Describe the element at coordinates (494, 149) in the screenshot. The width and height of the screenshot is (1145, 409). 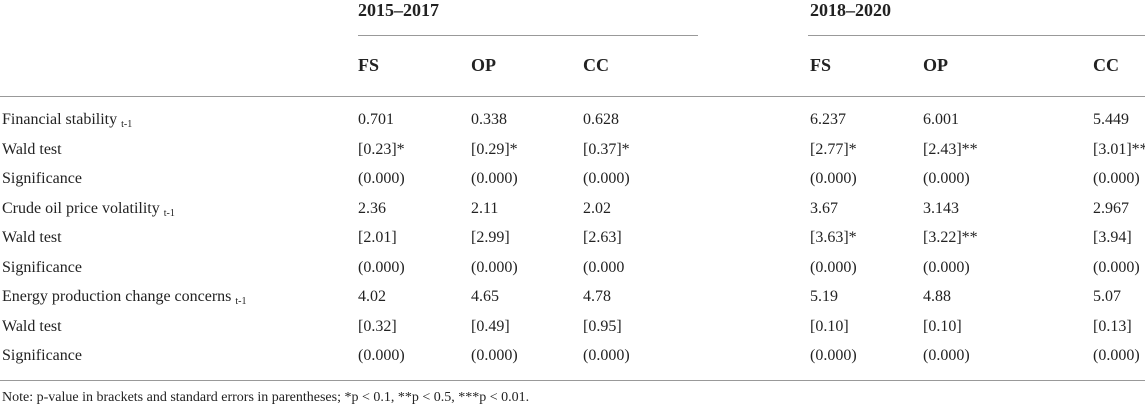
I see `cell: [0.29]*` at that location.